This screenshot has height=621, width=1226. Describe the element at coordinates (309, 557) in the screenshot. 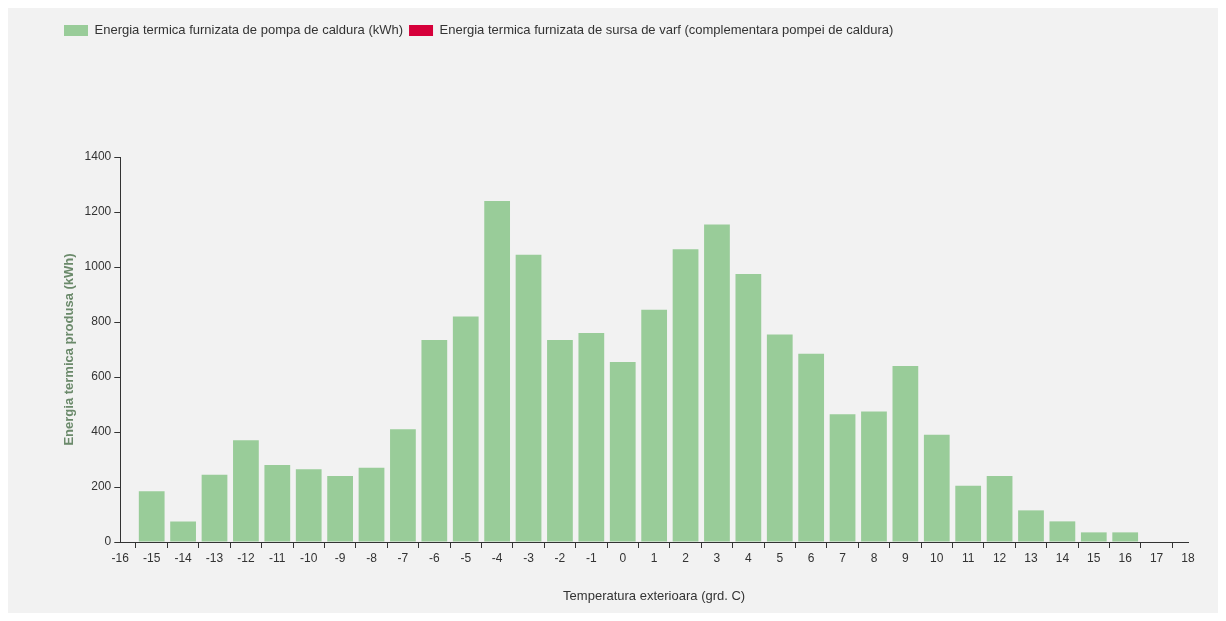

I see `x-tick-label: -10` at that location.